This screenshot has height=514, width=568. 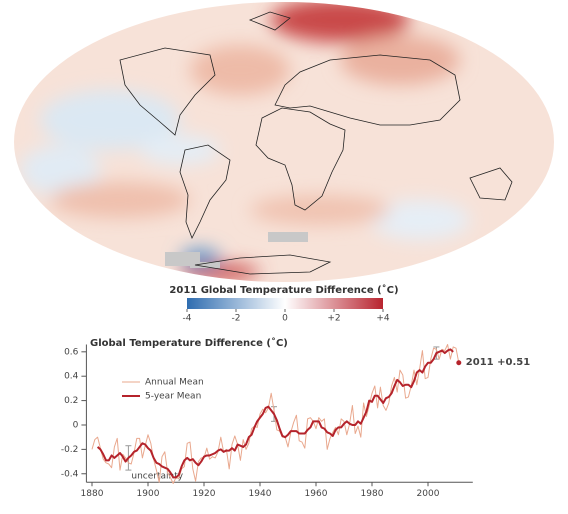 What do you see at coordinates (260, 494) in the screenshot?
I see `x-tick-label: 1940` at bounding box center [260, 494].